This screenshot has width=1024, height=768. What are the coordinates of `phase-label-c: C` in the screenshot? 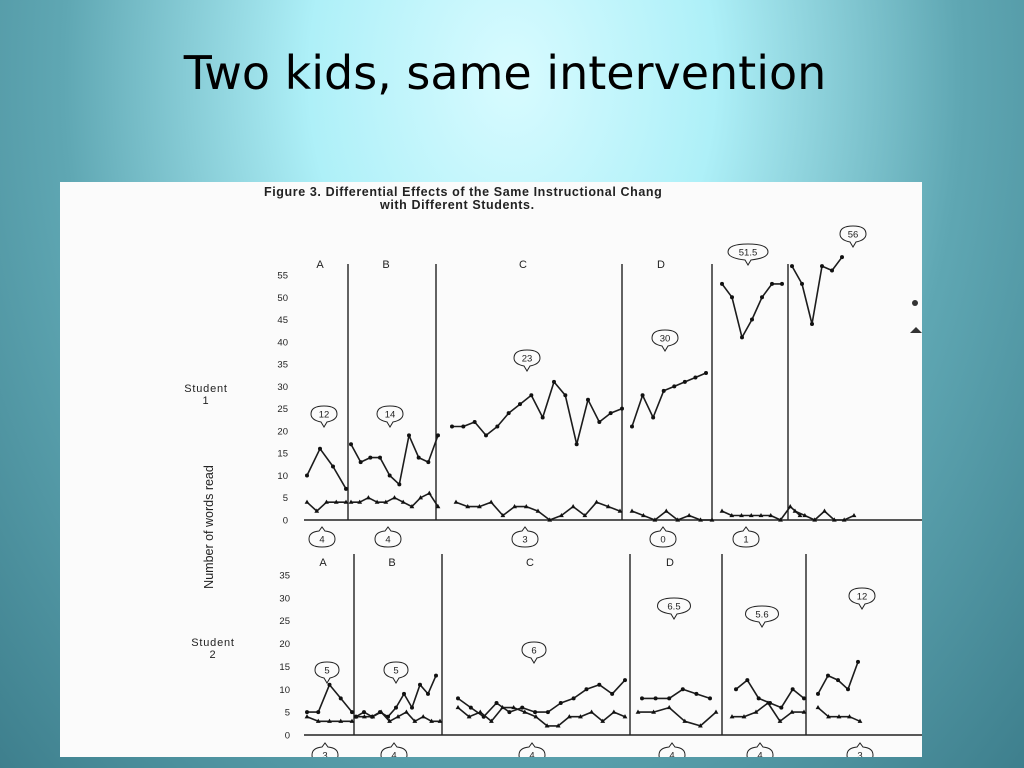 It's located at (523, 265).